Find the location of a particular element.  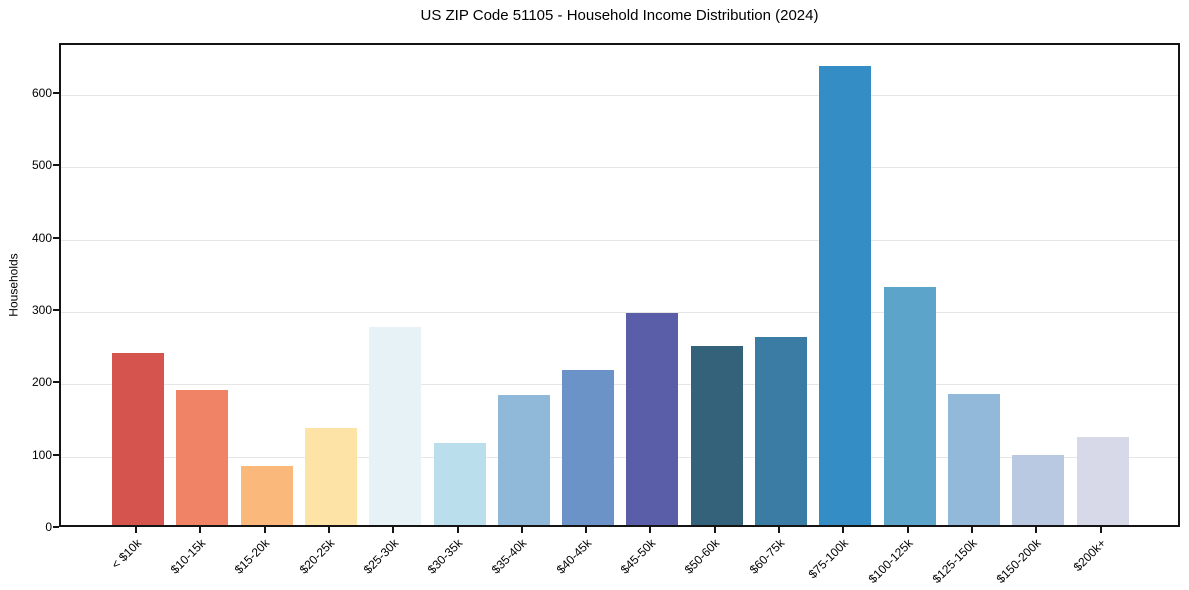

y-tick-label-0: 0 is located at coordinates (48, 527).